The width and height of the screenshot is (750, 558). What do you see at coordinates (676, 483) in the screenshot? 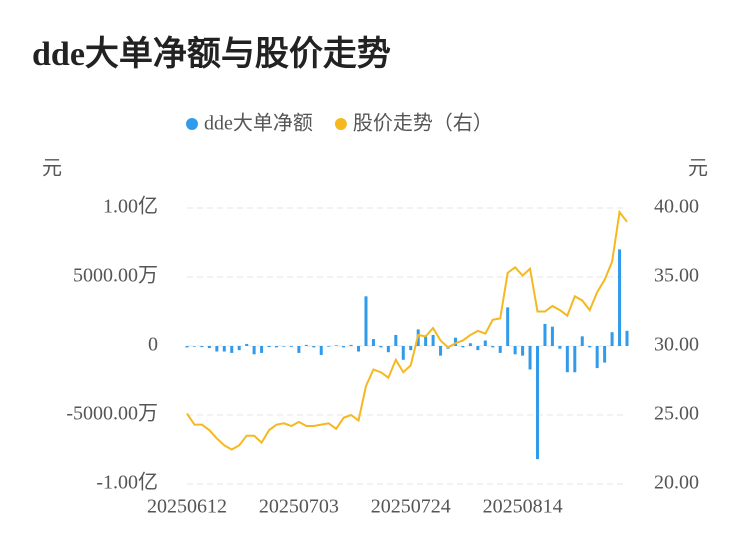
I see `y2-tick-label: 20.00` at bounding box center [676, 483].